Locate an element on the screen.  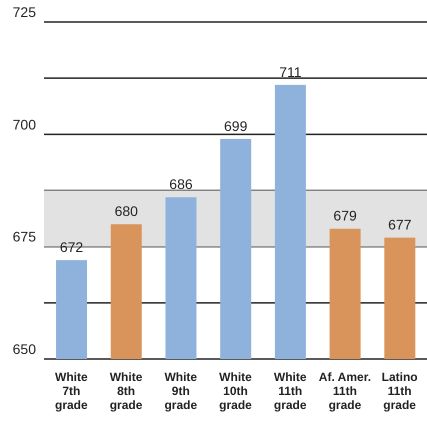
data-label: 711 is located at coordinates (290, 72).